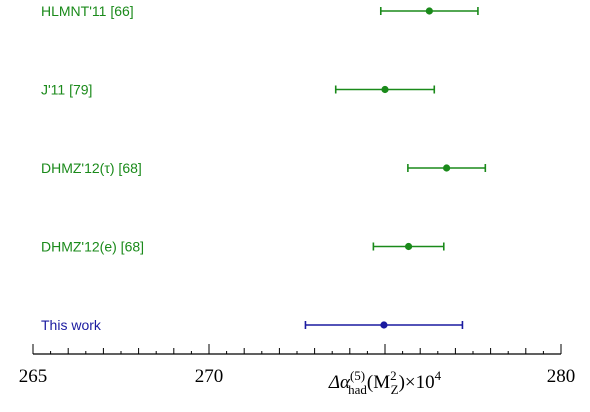 The width and height of the screenshot is (590, 412). What do you see at coordinates (209, 376) in the screenshot?
I see `x-tick-label: 270` at bounding box center [209, 376].